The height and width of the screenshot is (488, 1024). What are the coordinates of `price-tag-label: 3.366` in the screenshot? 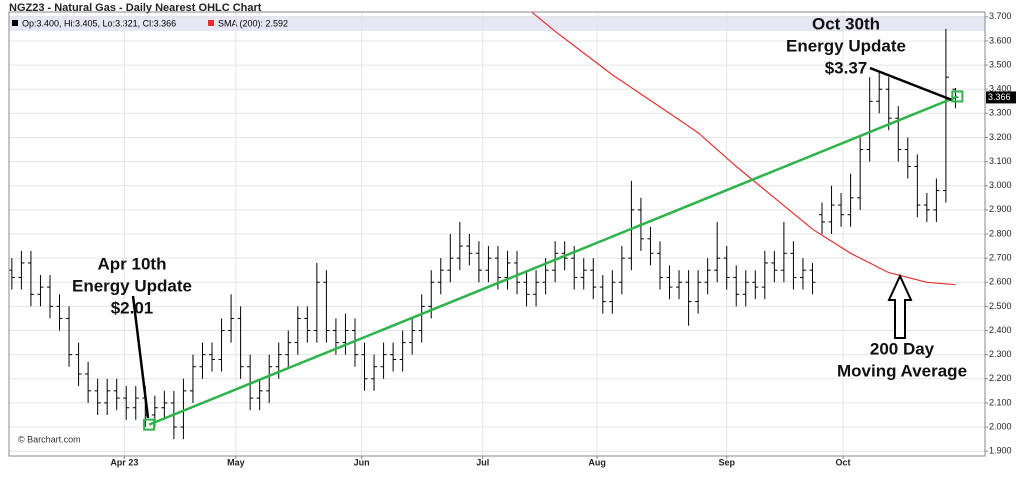 It's located at (999, 97).